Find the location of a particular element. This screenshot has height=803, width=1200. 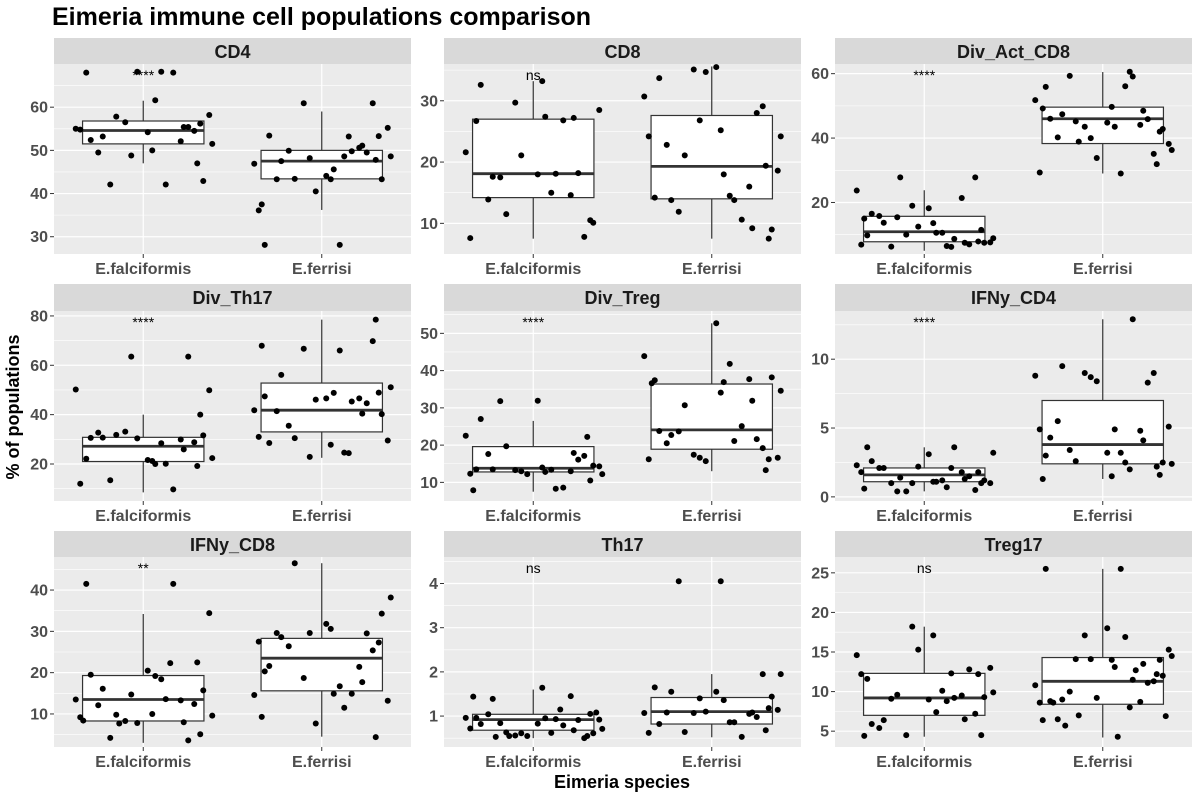

facet-strip-label: Div_Th17 is located at coordinates (232, 298).